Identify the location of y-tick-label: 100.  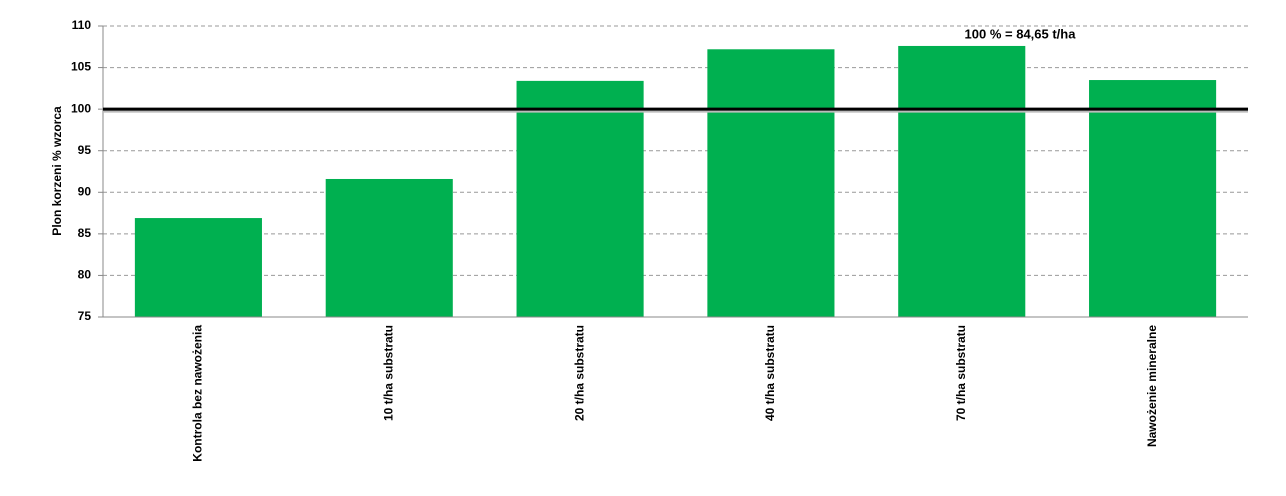
(81, 108).